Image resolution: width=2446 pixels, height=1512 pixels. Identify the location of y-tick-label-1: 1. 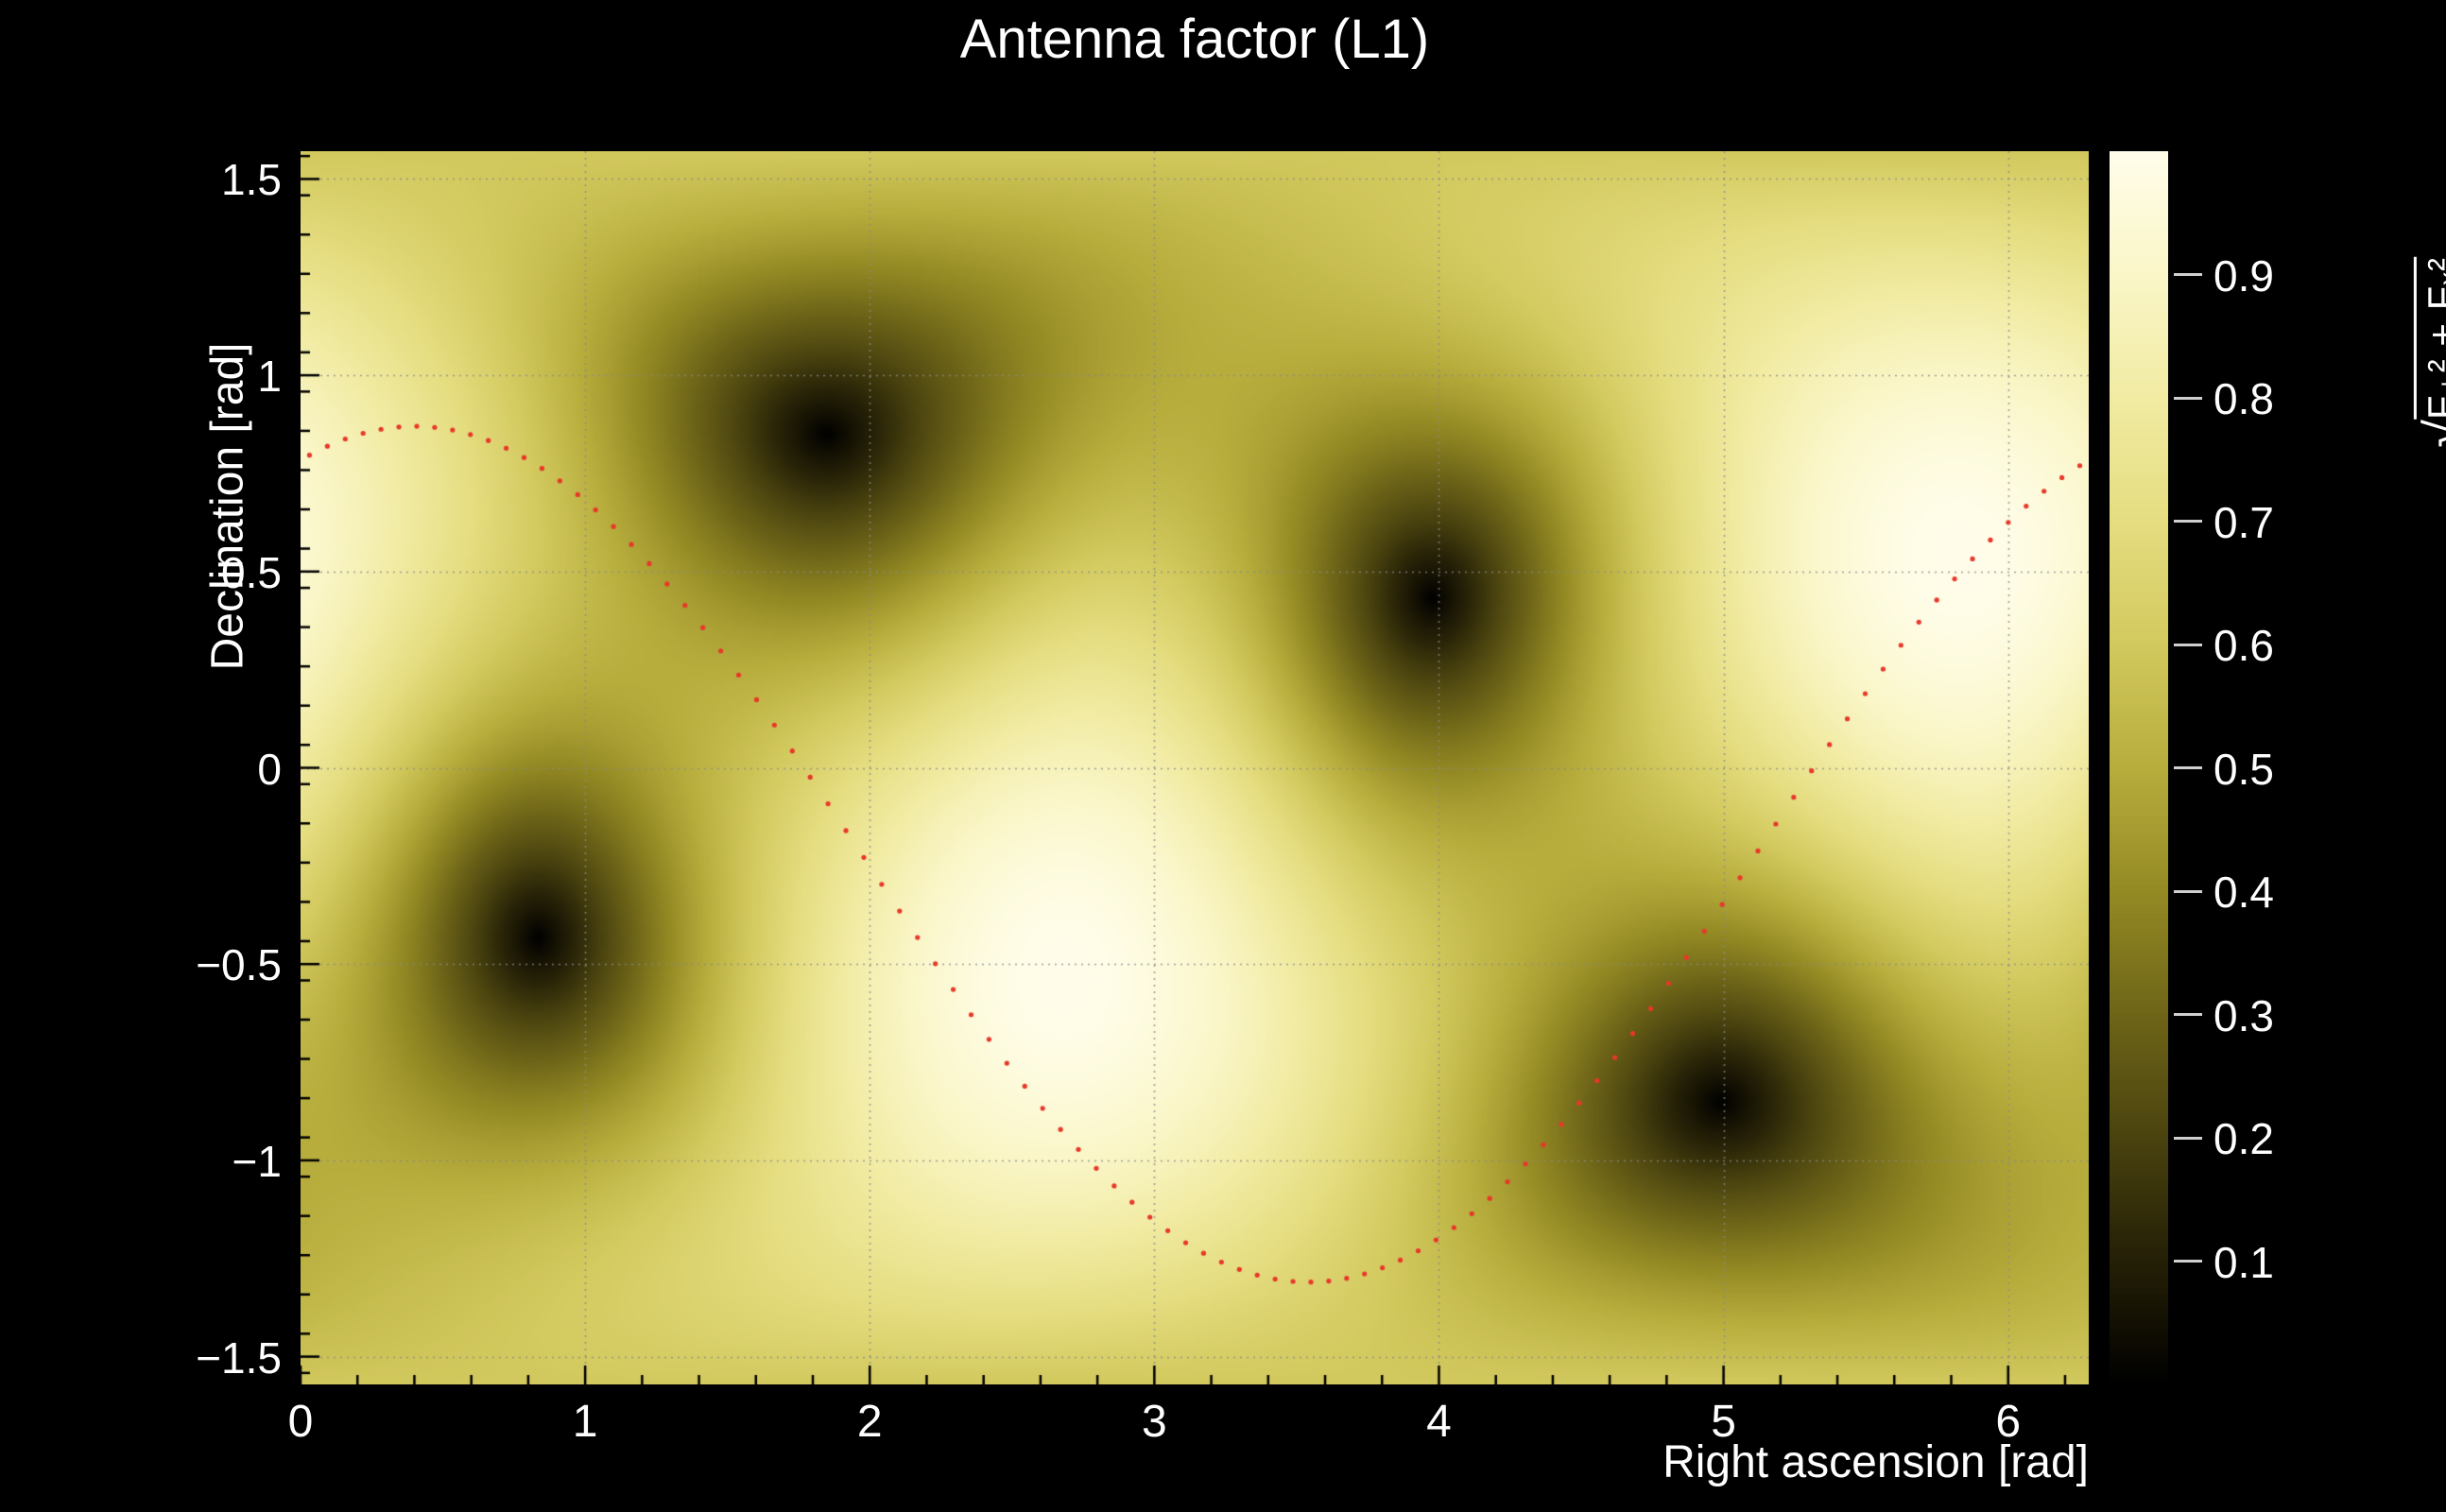
(269, 377).